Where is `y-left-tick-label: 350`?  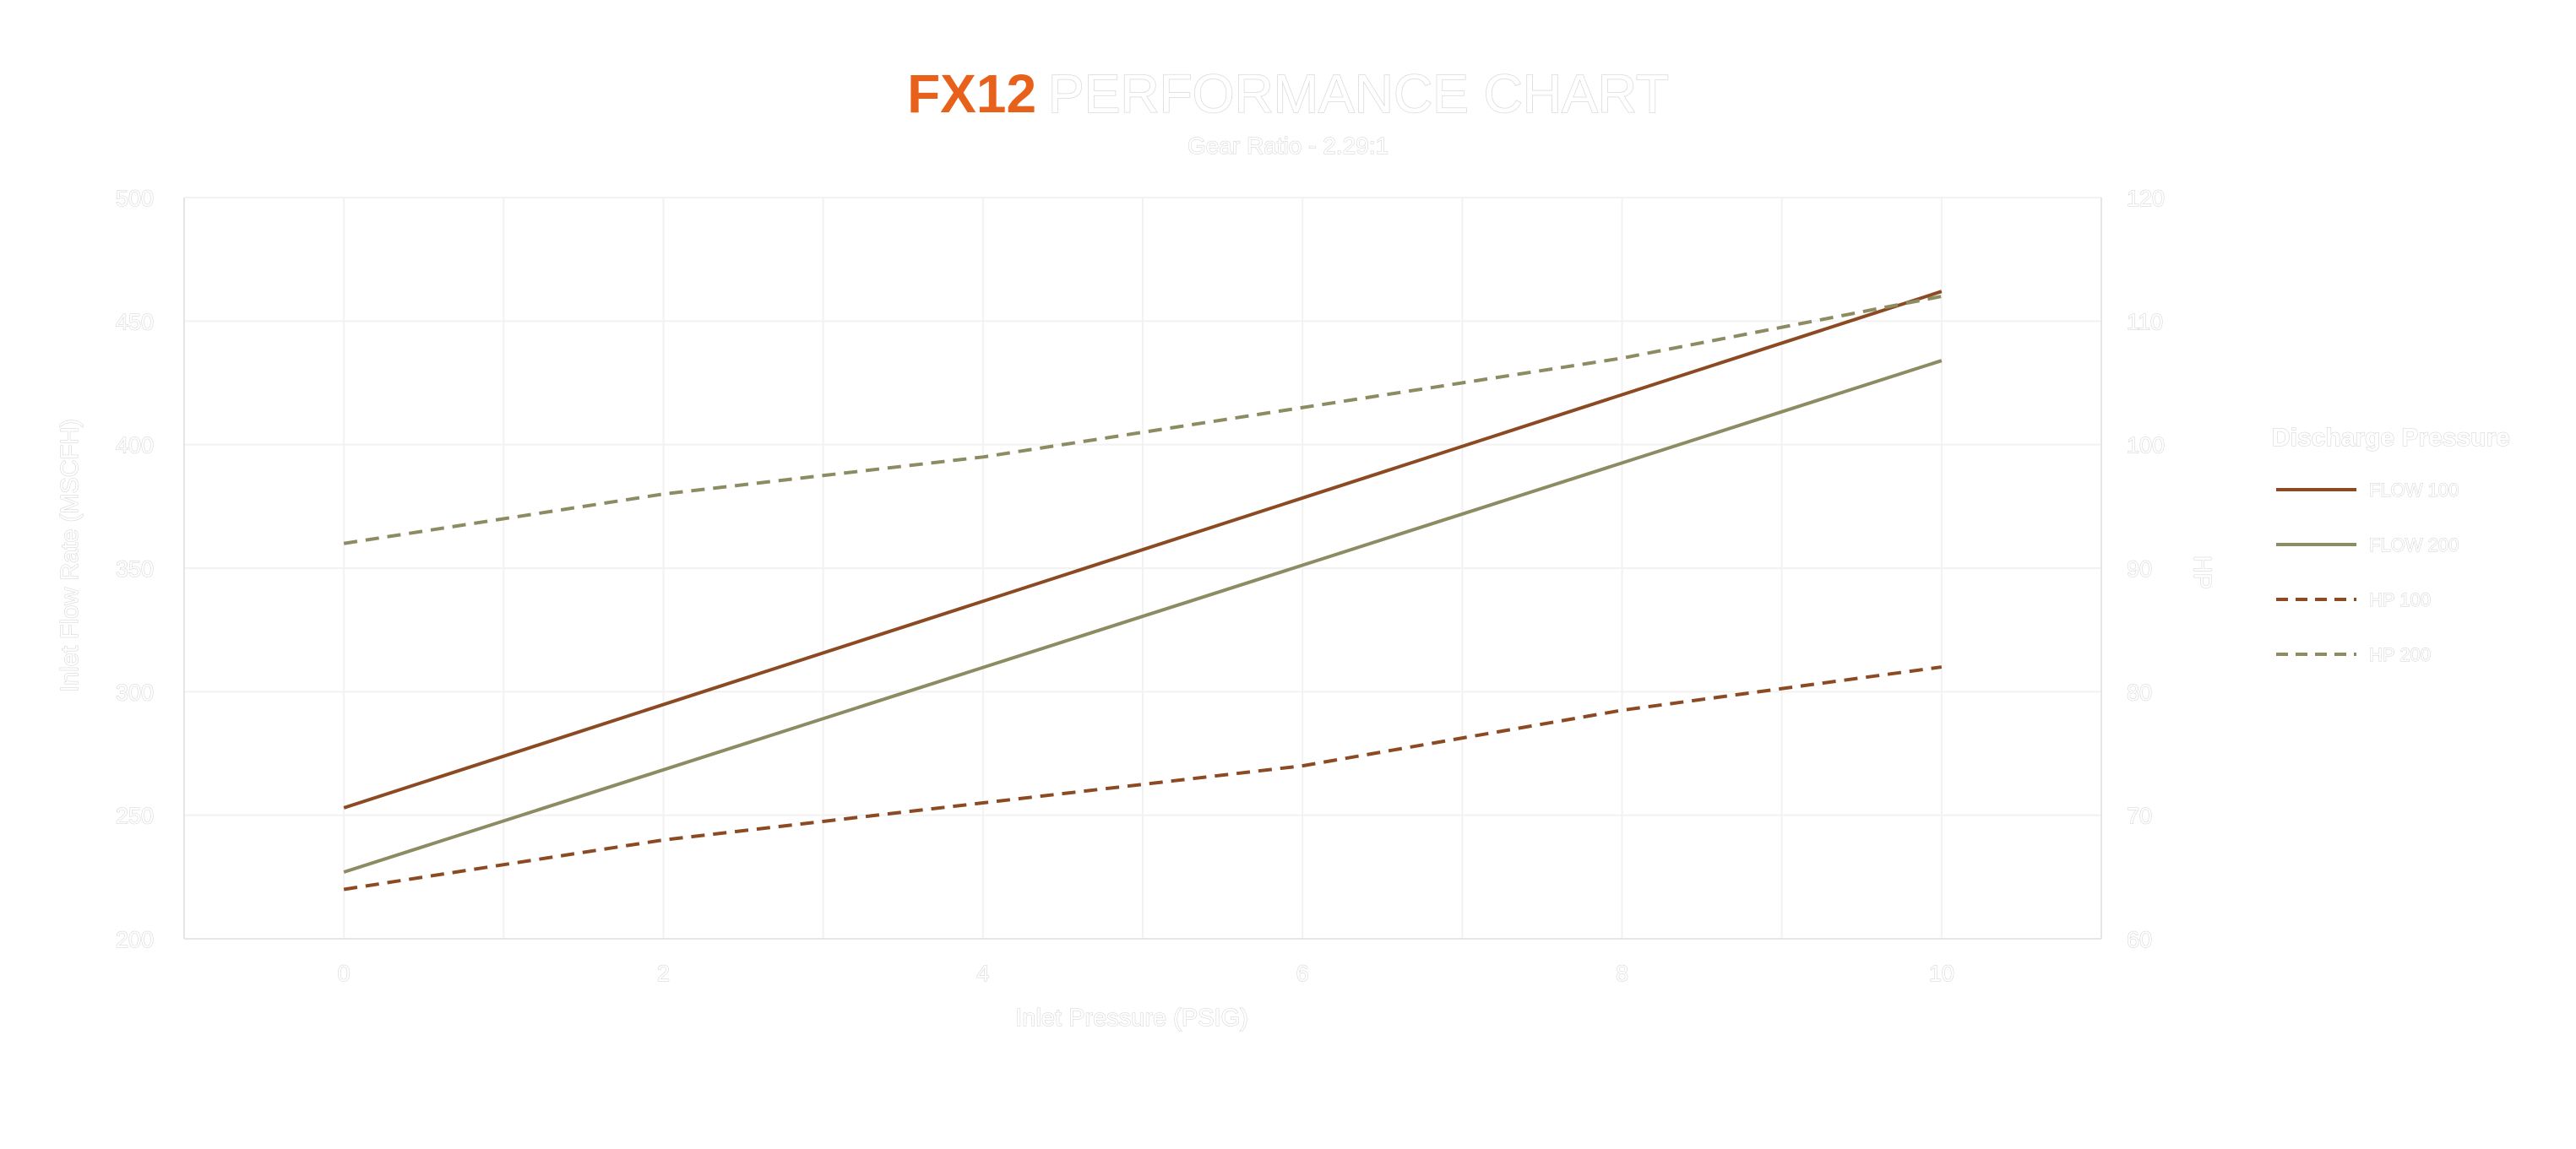
y-left-tick-label: 350 is located at coordinates (135, 569).